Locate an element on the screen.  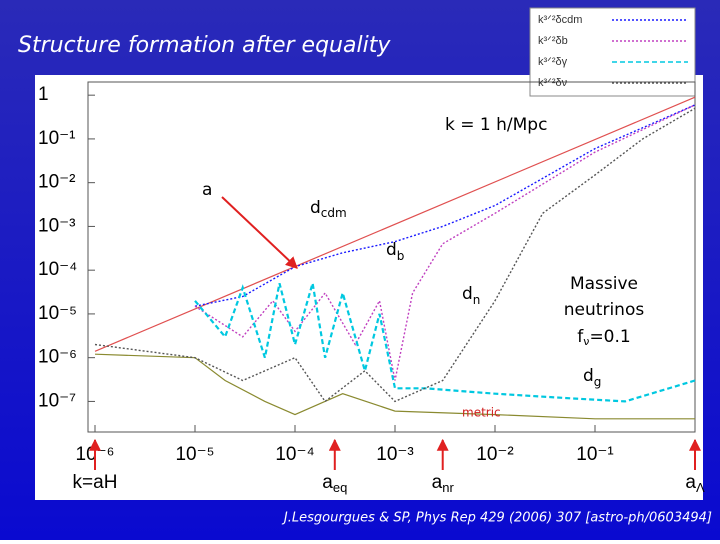
marker-text: k=aH is located at coordinates (95, 482).